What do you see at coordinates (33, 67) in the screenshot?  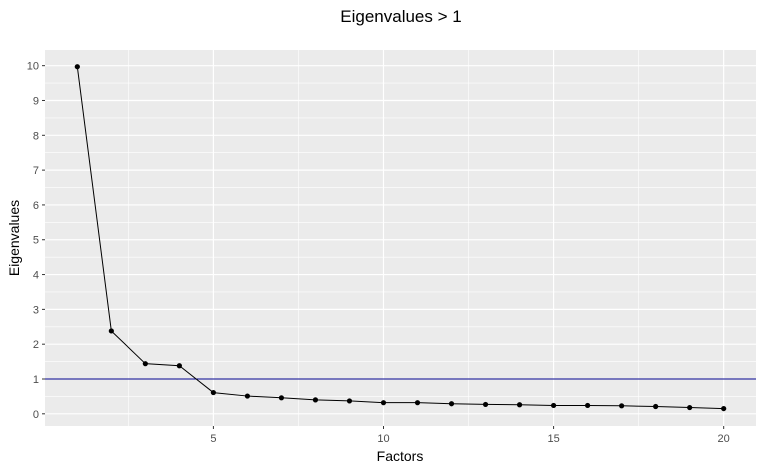 I see `y-tick-label: 10` at bounding box center [33, 67].